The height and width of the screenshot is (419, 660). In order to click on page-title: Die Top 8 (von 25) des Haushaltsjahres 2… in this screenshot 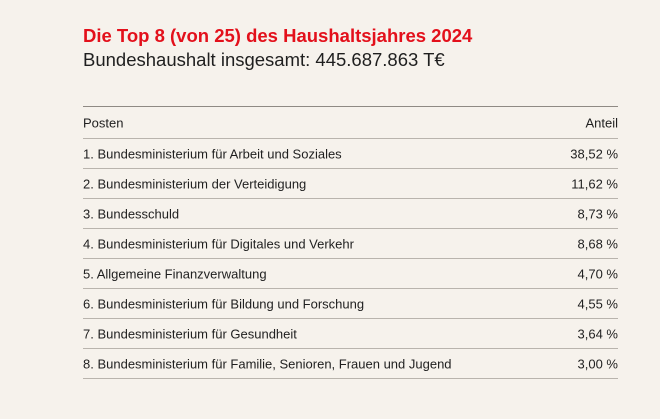, I will do `click(278, 35)`.